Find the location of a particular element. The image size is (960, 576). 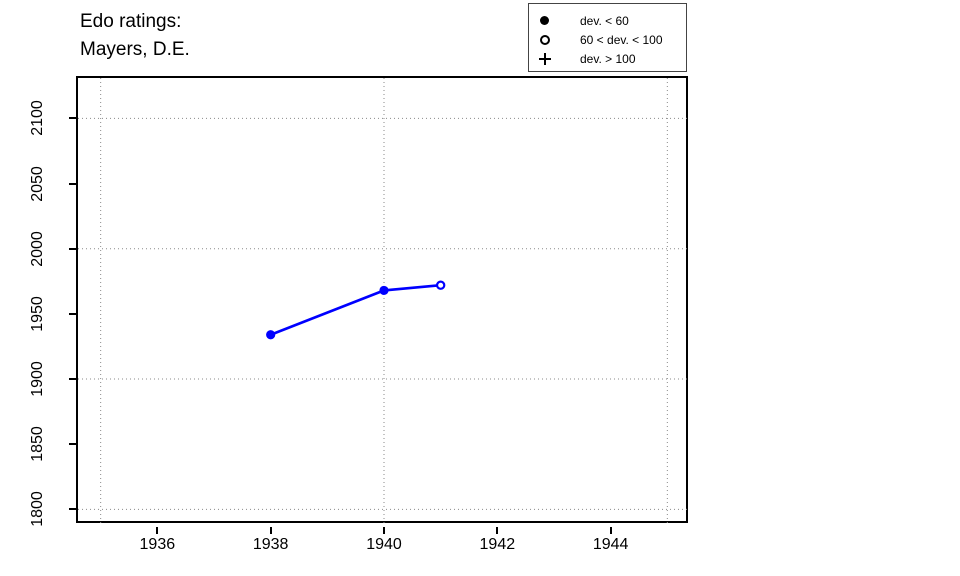

open-circle-icon is located at coordinates (544, 39).